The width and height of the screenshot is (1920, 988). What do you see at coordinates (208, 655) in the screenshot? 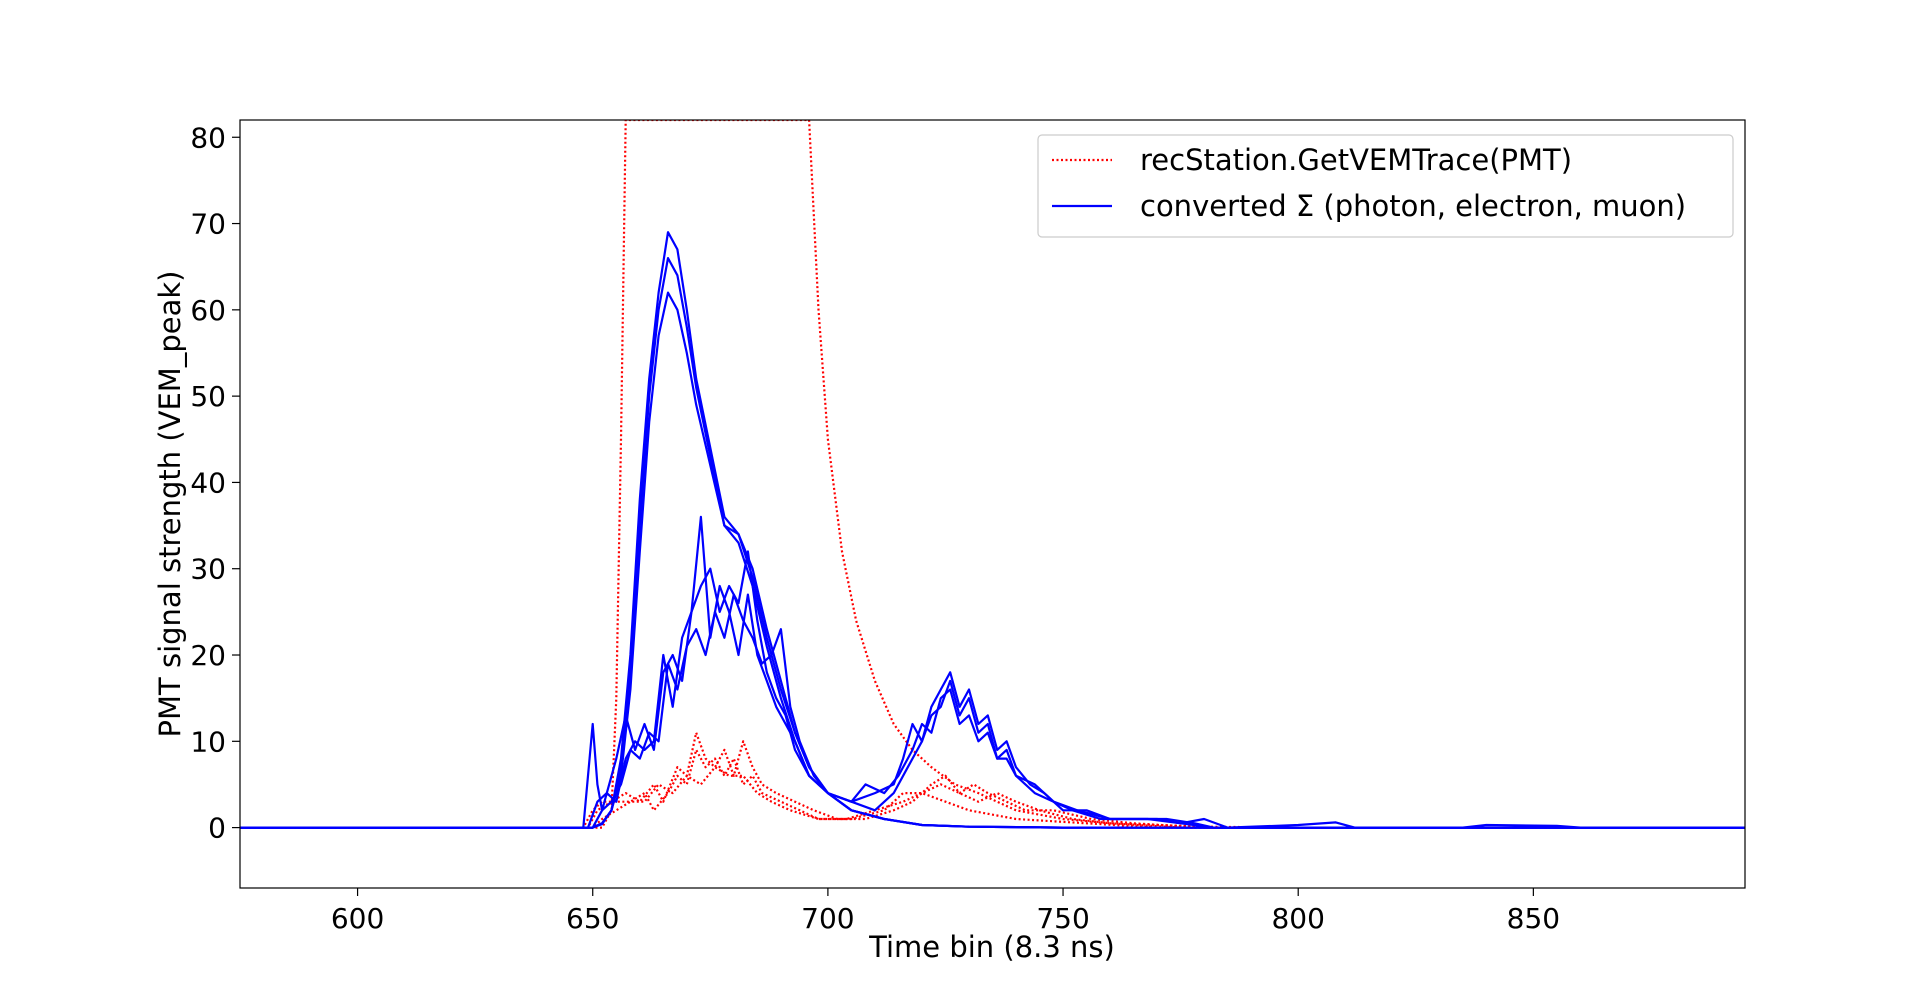
I see `y-tick-label: 20` at bounding box center [208, 655].